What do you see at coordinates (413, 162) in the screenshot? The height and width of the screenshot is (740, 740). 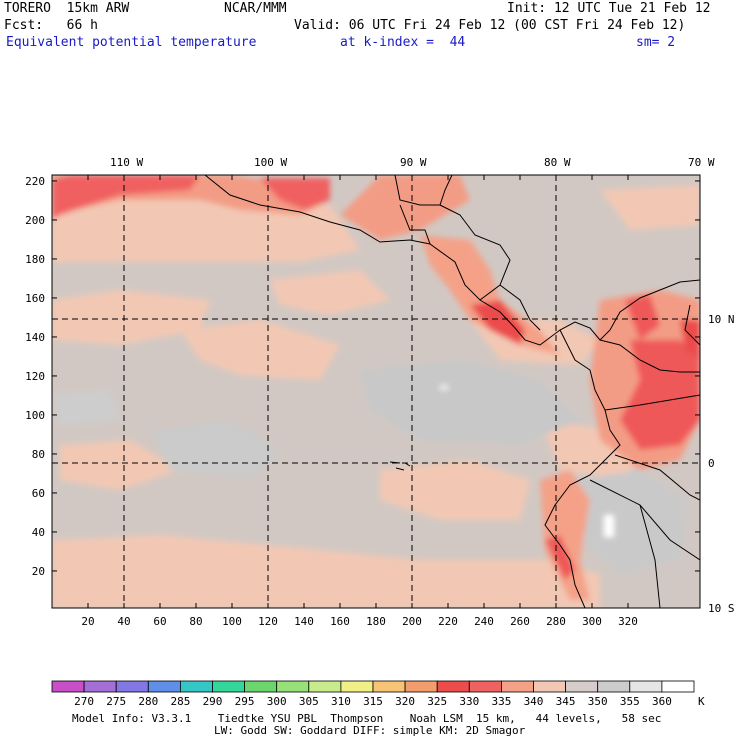 I see `lon-label-90w: 90 W` at bounding box center [413, 162].